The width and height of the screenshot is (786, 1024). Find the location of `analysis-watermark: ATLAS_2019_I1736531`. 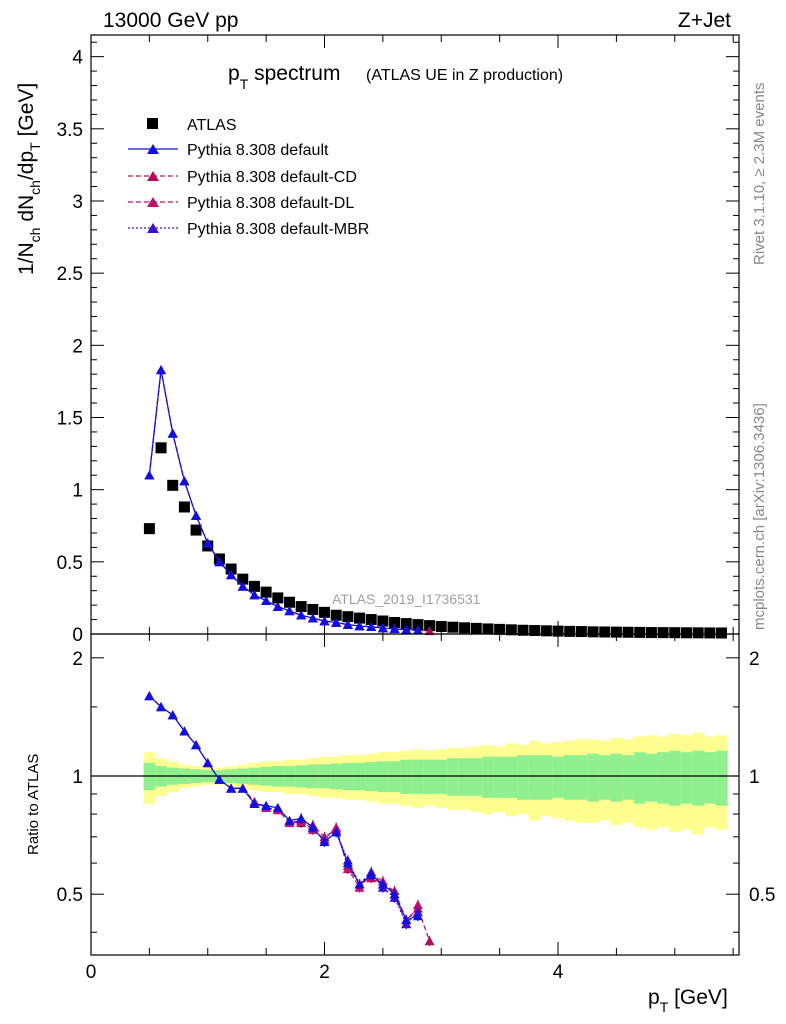

analysis-watermark: ATLAS_2019_I1736531 is located at coordinates (406, 599).